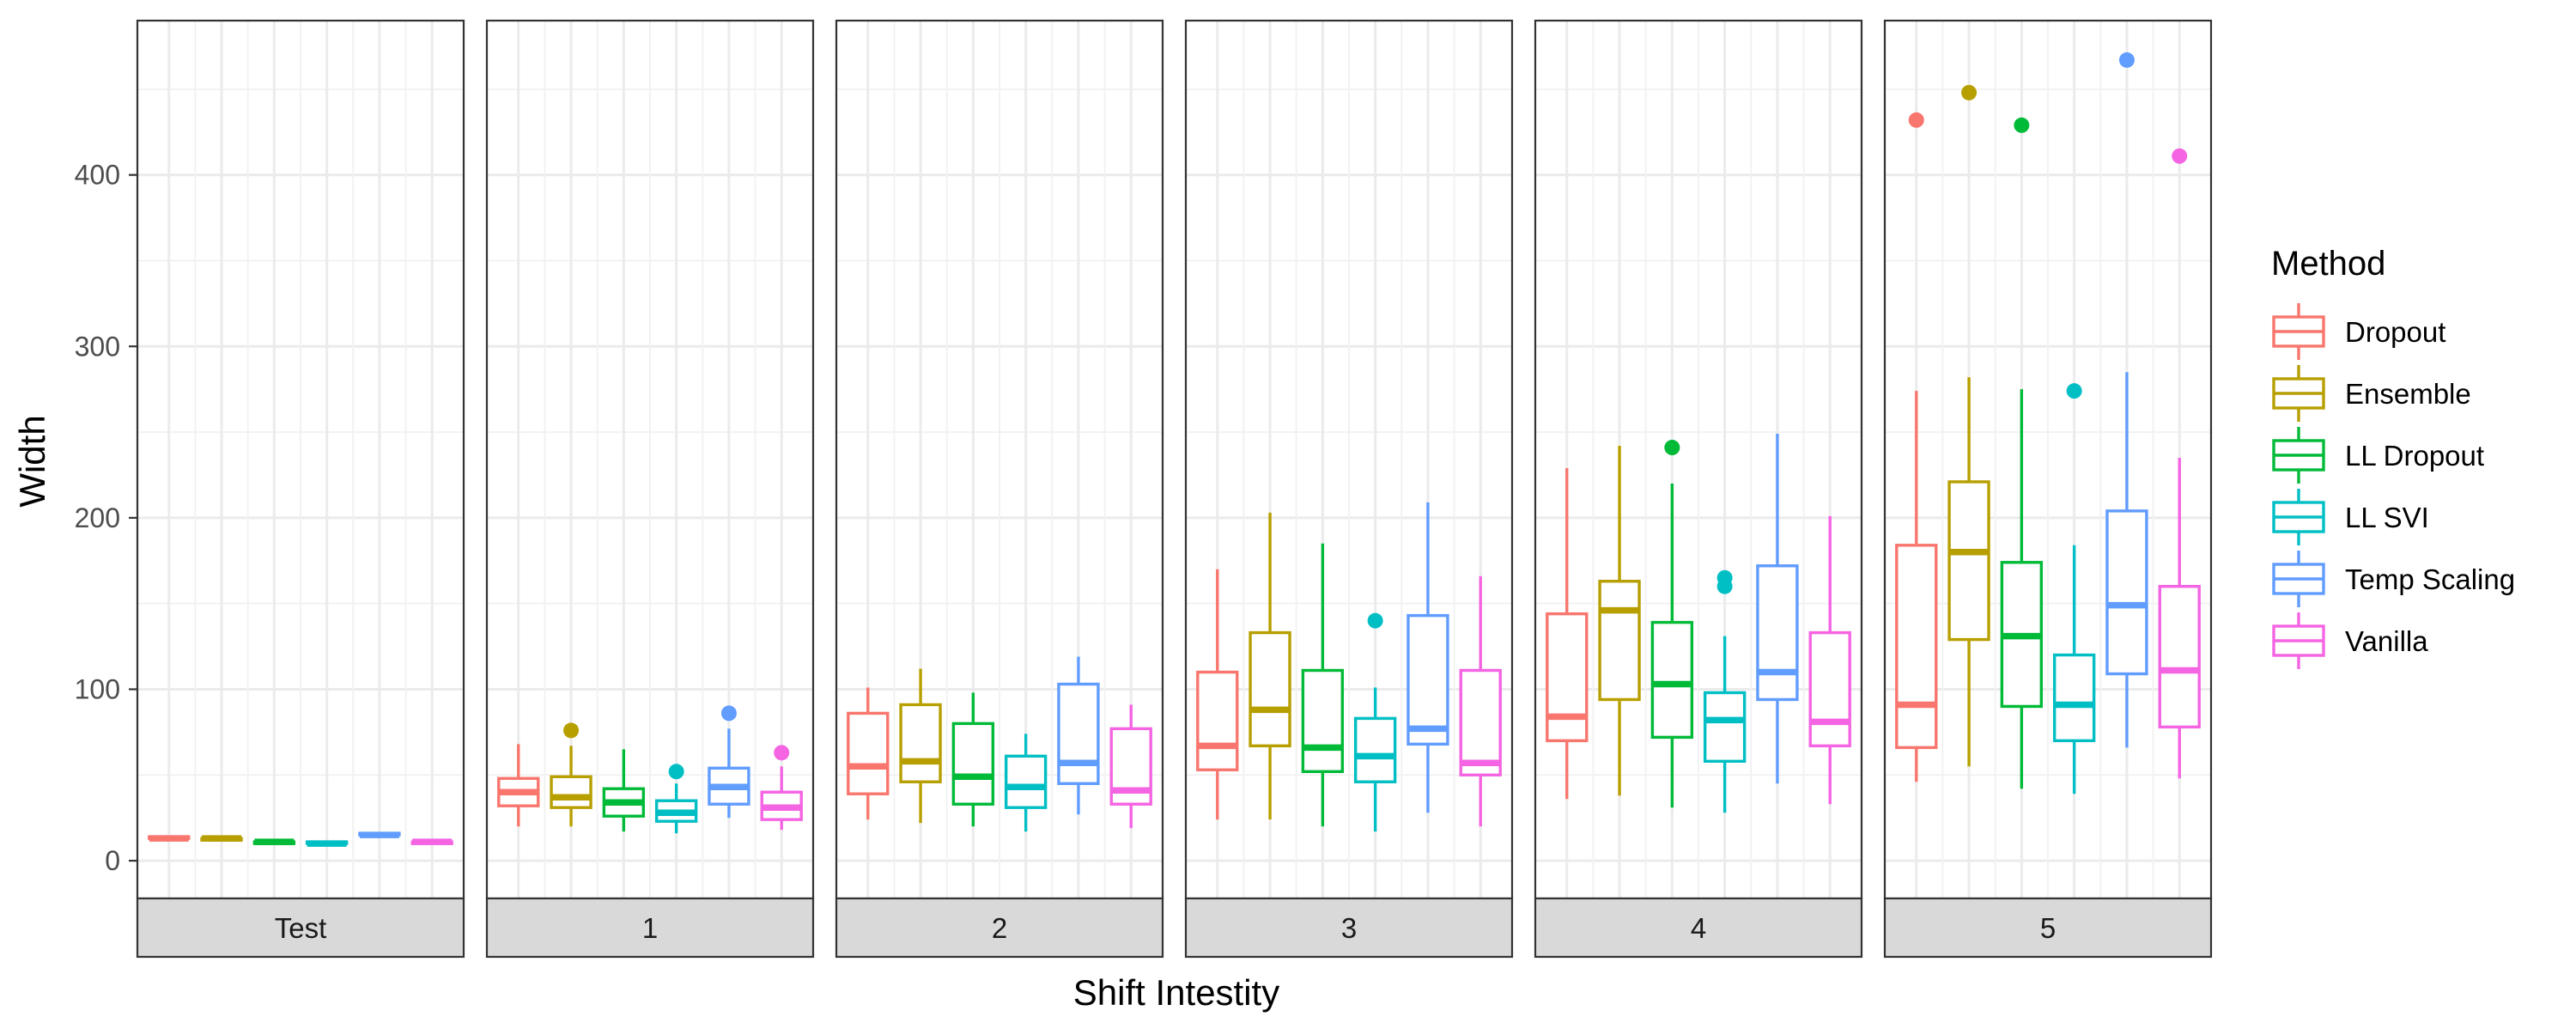  I want to click on box-ll-dropout-test, so click(274, 841).